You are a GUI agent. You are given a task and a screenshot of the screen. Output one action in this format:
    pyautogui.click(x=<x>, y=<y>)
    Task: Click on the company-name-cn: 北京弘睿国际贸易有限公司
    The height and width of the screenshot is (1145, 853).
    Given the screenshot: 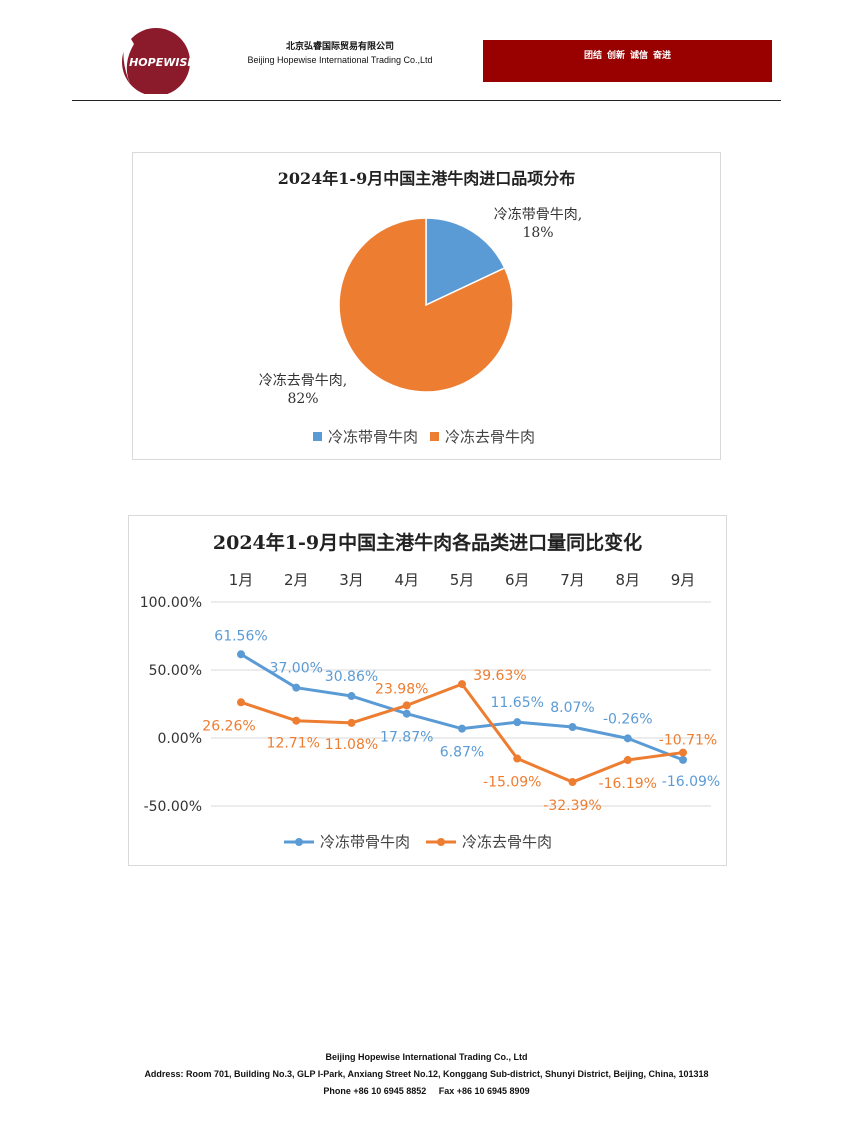 What is the action you would take?
    pyautogui.click(x=339, y=46)
    